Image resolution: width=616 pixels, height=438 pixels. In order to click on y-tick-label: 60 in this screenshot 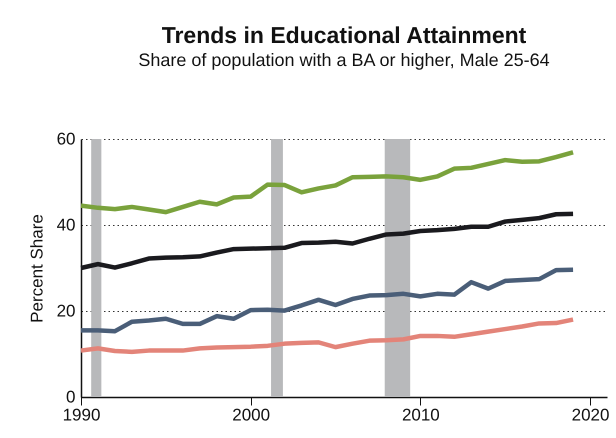, I will do `click(66, 139)`.